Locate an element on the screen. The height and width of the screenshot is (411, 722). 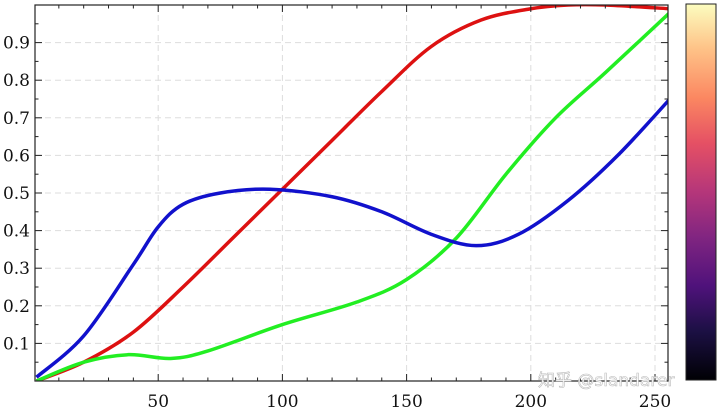
y-tick-label: 0.4 is located at coordinates (16, 232).